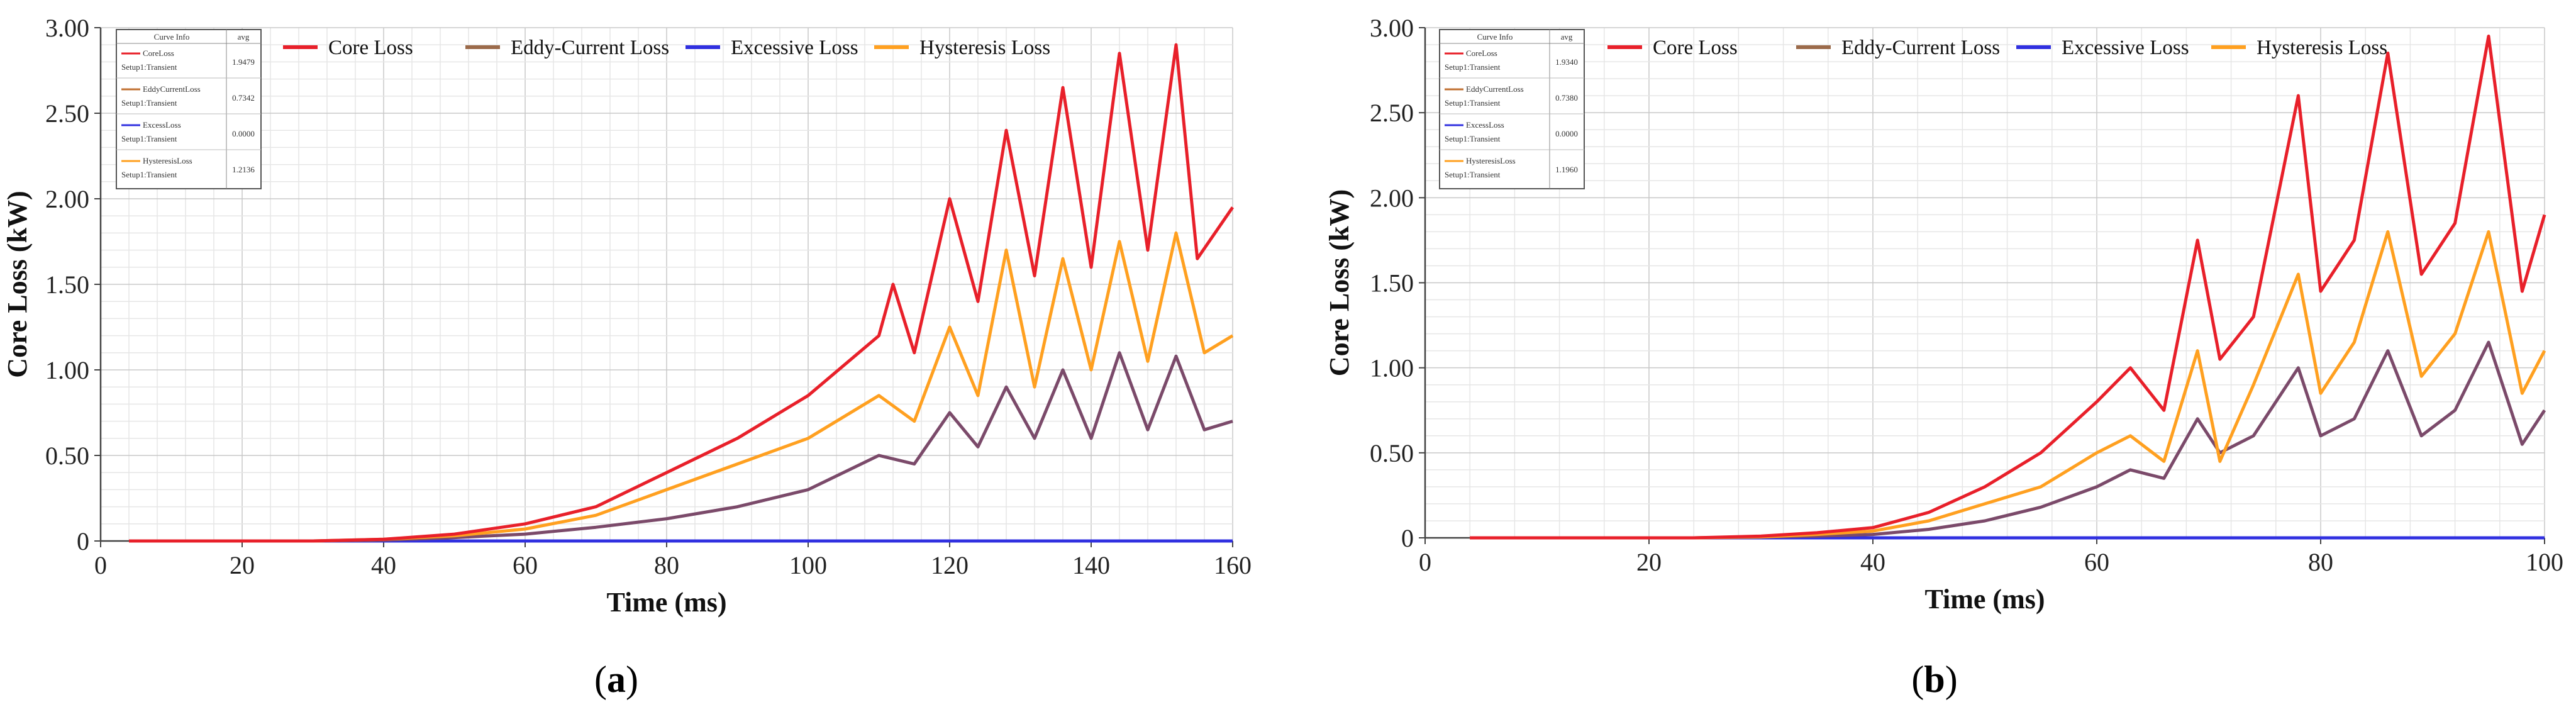 Image resolution: width=2576 pixels, height=719 pixels. I want to click on panel-caption: (a), so click(616, 679).